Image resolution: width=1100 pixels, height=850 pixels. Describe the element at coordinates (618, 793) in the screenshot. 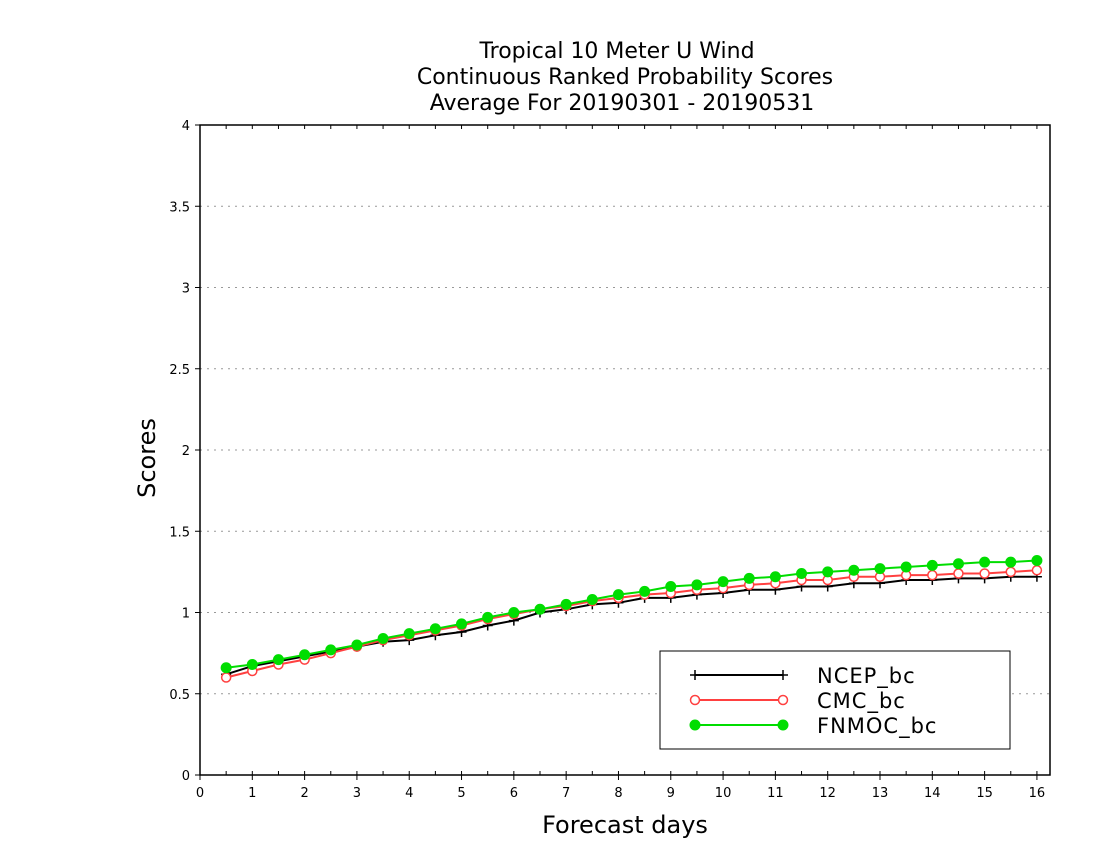

I see `x-tick-label: 8` at that location.